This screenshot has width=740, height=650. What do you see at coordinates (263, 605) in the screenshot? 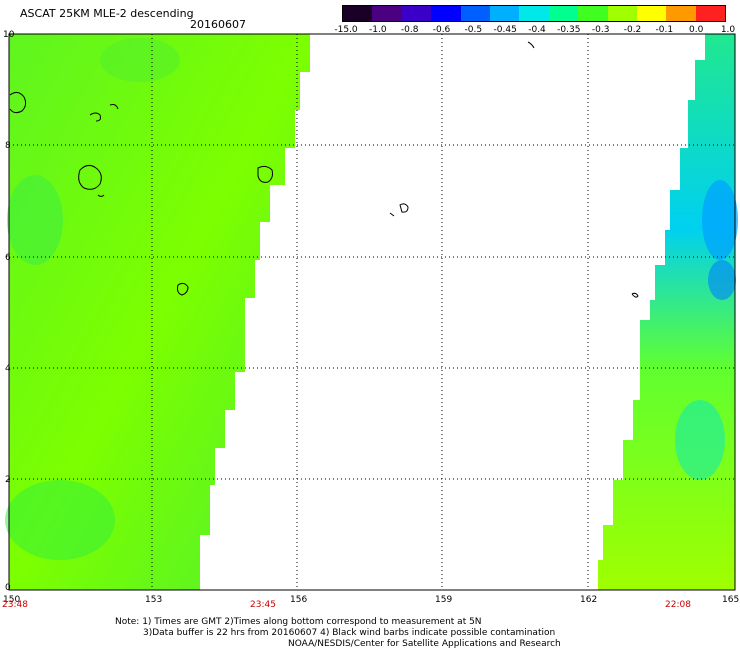
I see `time-label-middle: 23:45` at bounding box center [263, 605].